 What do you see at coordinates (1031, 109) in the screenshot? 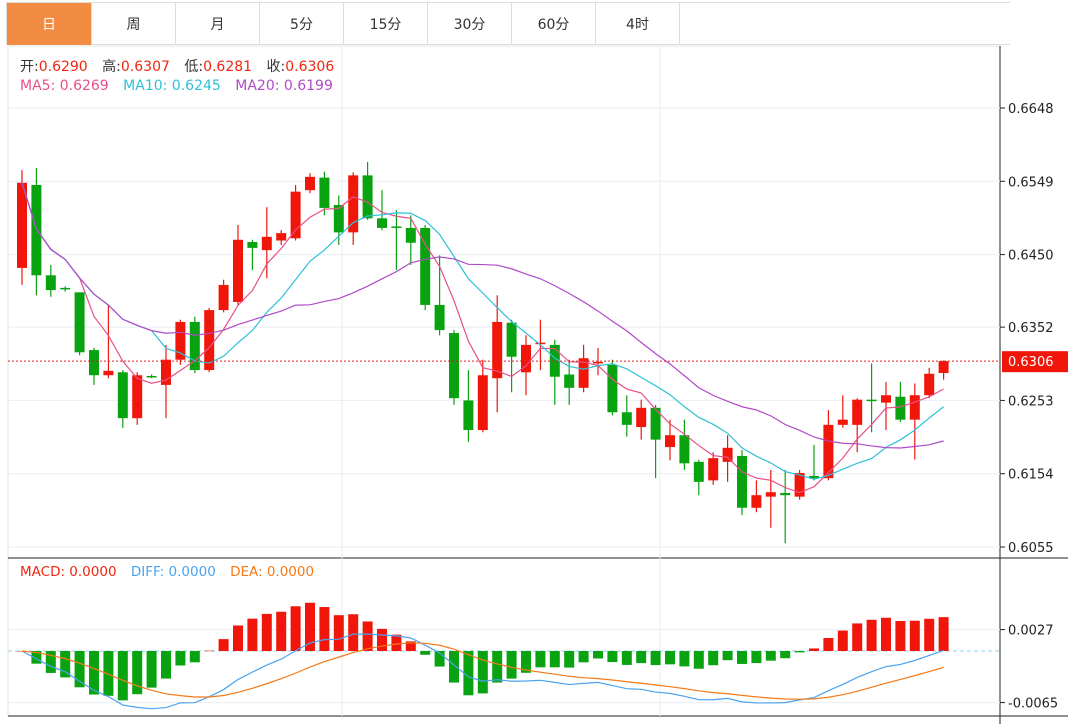
I see `price-tick-label: 0.6648` at bounding box center [1031, 109].